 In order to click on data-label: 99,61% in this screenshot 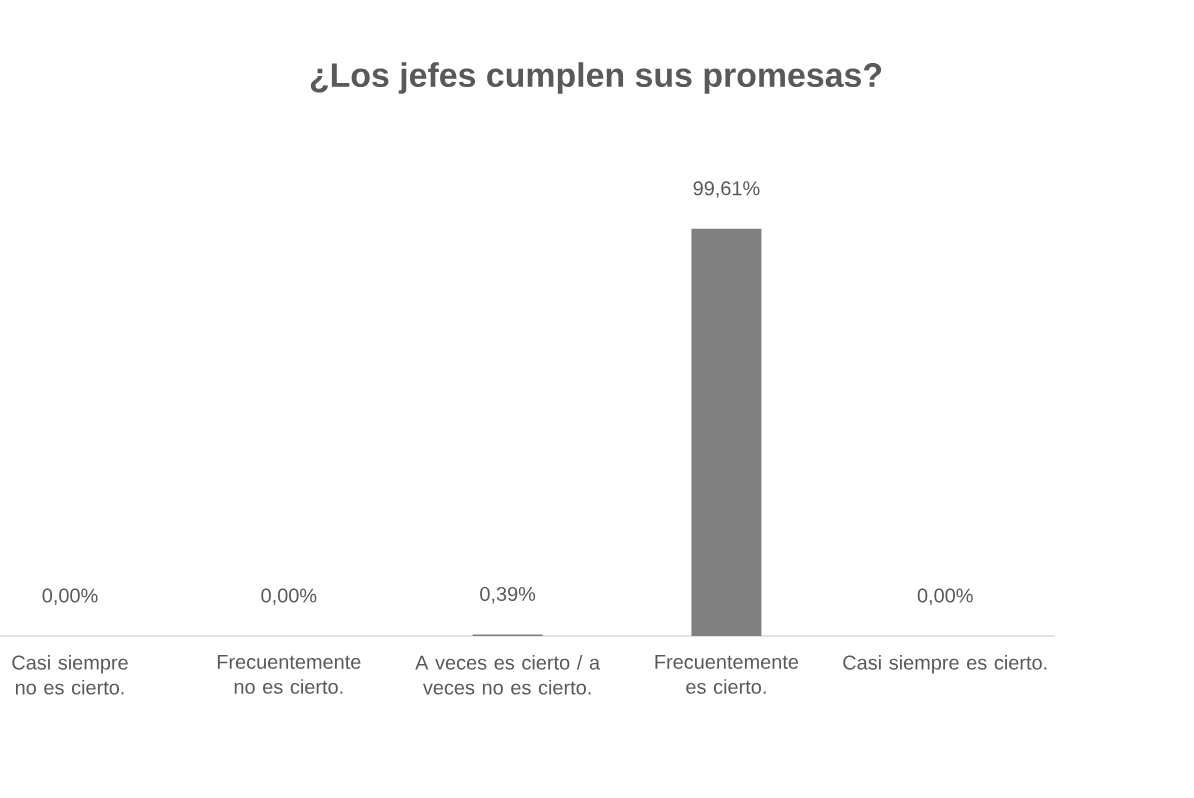, I will do `click(726, 189)`.